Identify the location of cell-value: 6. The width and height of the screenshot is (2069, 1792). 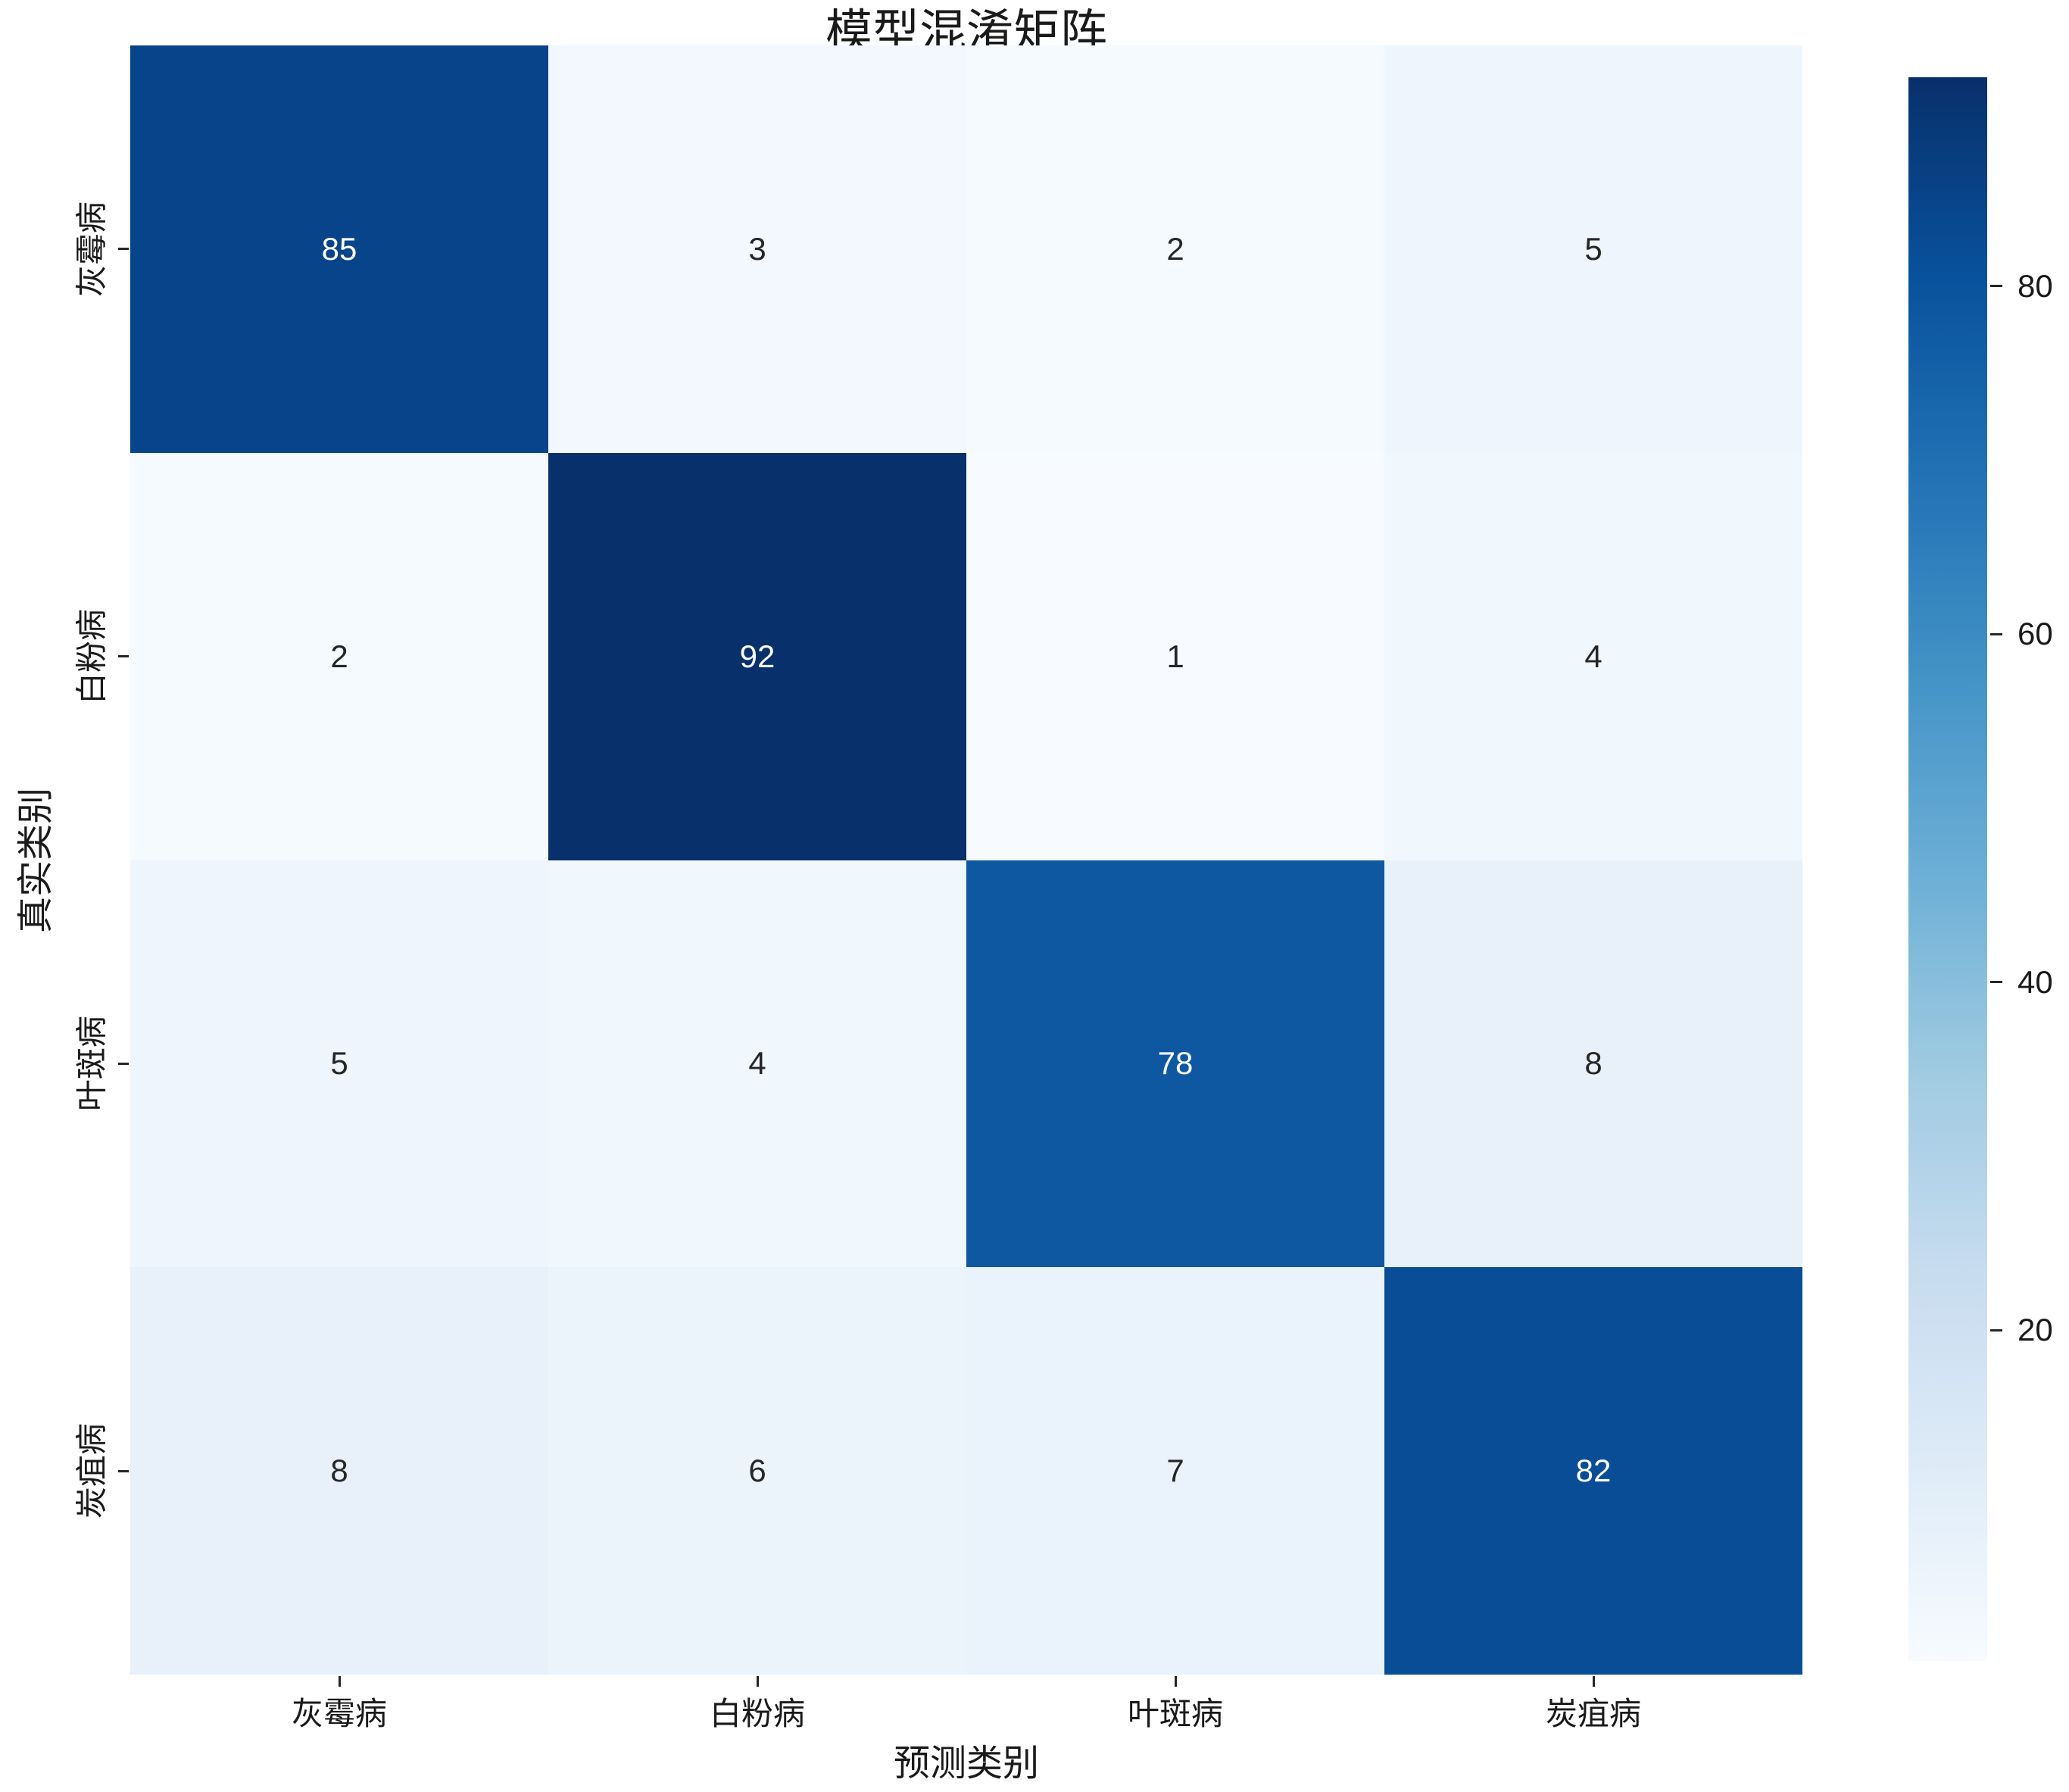
(757, 1471).